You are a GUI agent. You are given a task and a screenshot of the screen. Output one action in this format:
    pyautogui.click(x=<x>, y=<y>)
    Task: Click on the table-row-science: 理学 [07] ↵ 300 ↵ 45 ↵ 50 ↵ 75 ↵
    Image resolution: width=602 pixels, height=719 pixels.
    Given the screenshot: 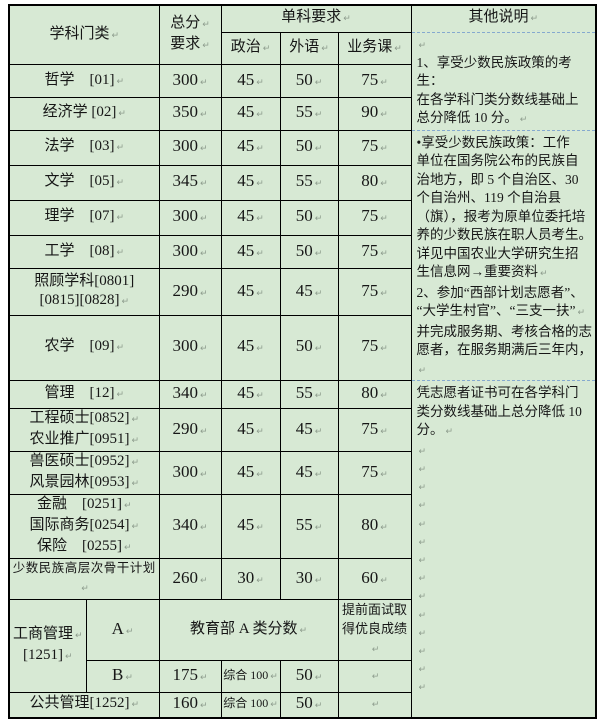 What is the action you would take?
    pyautogui.click(x=302, y=217)
    